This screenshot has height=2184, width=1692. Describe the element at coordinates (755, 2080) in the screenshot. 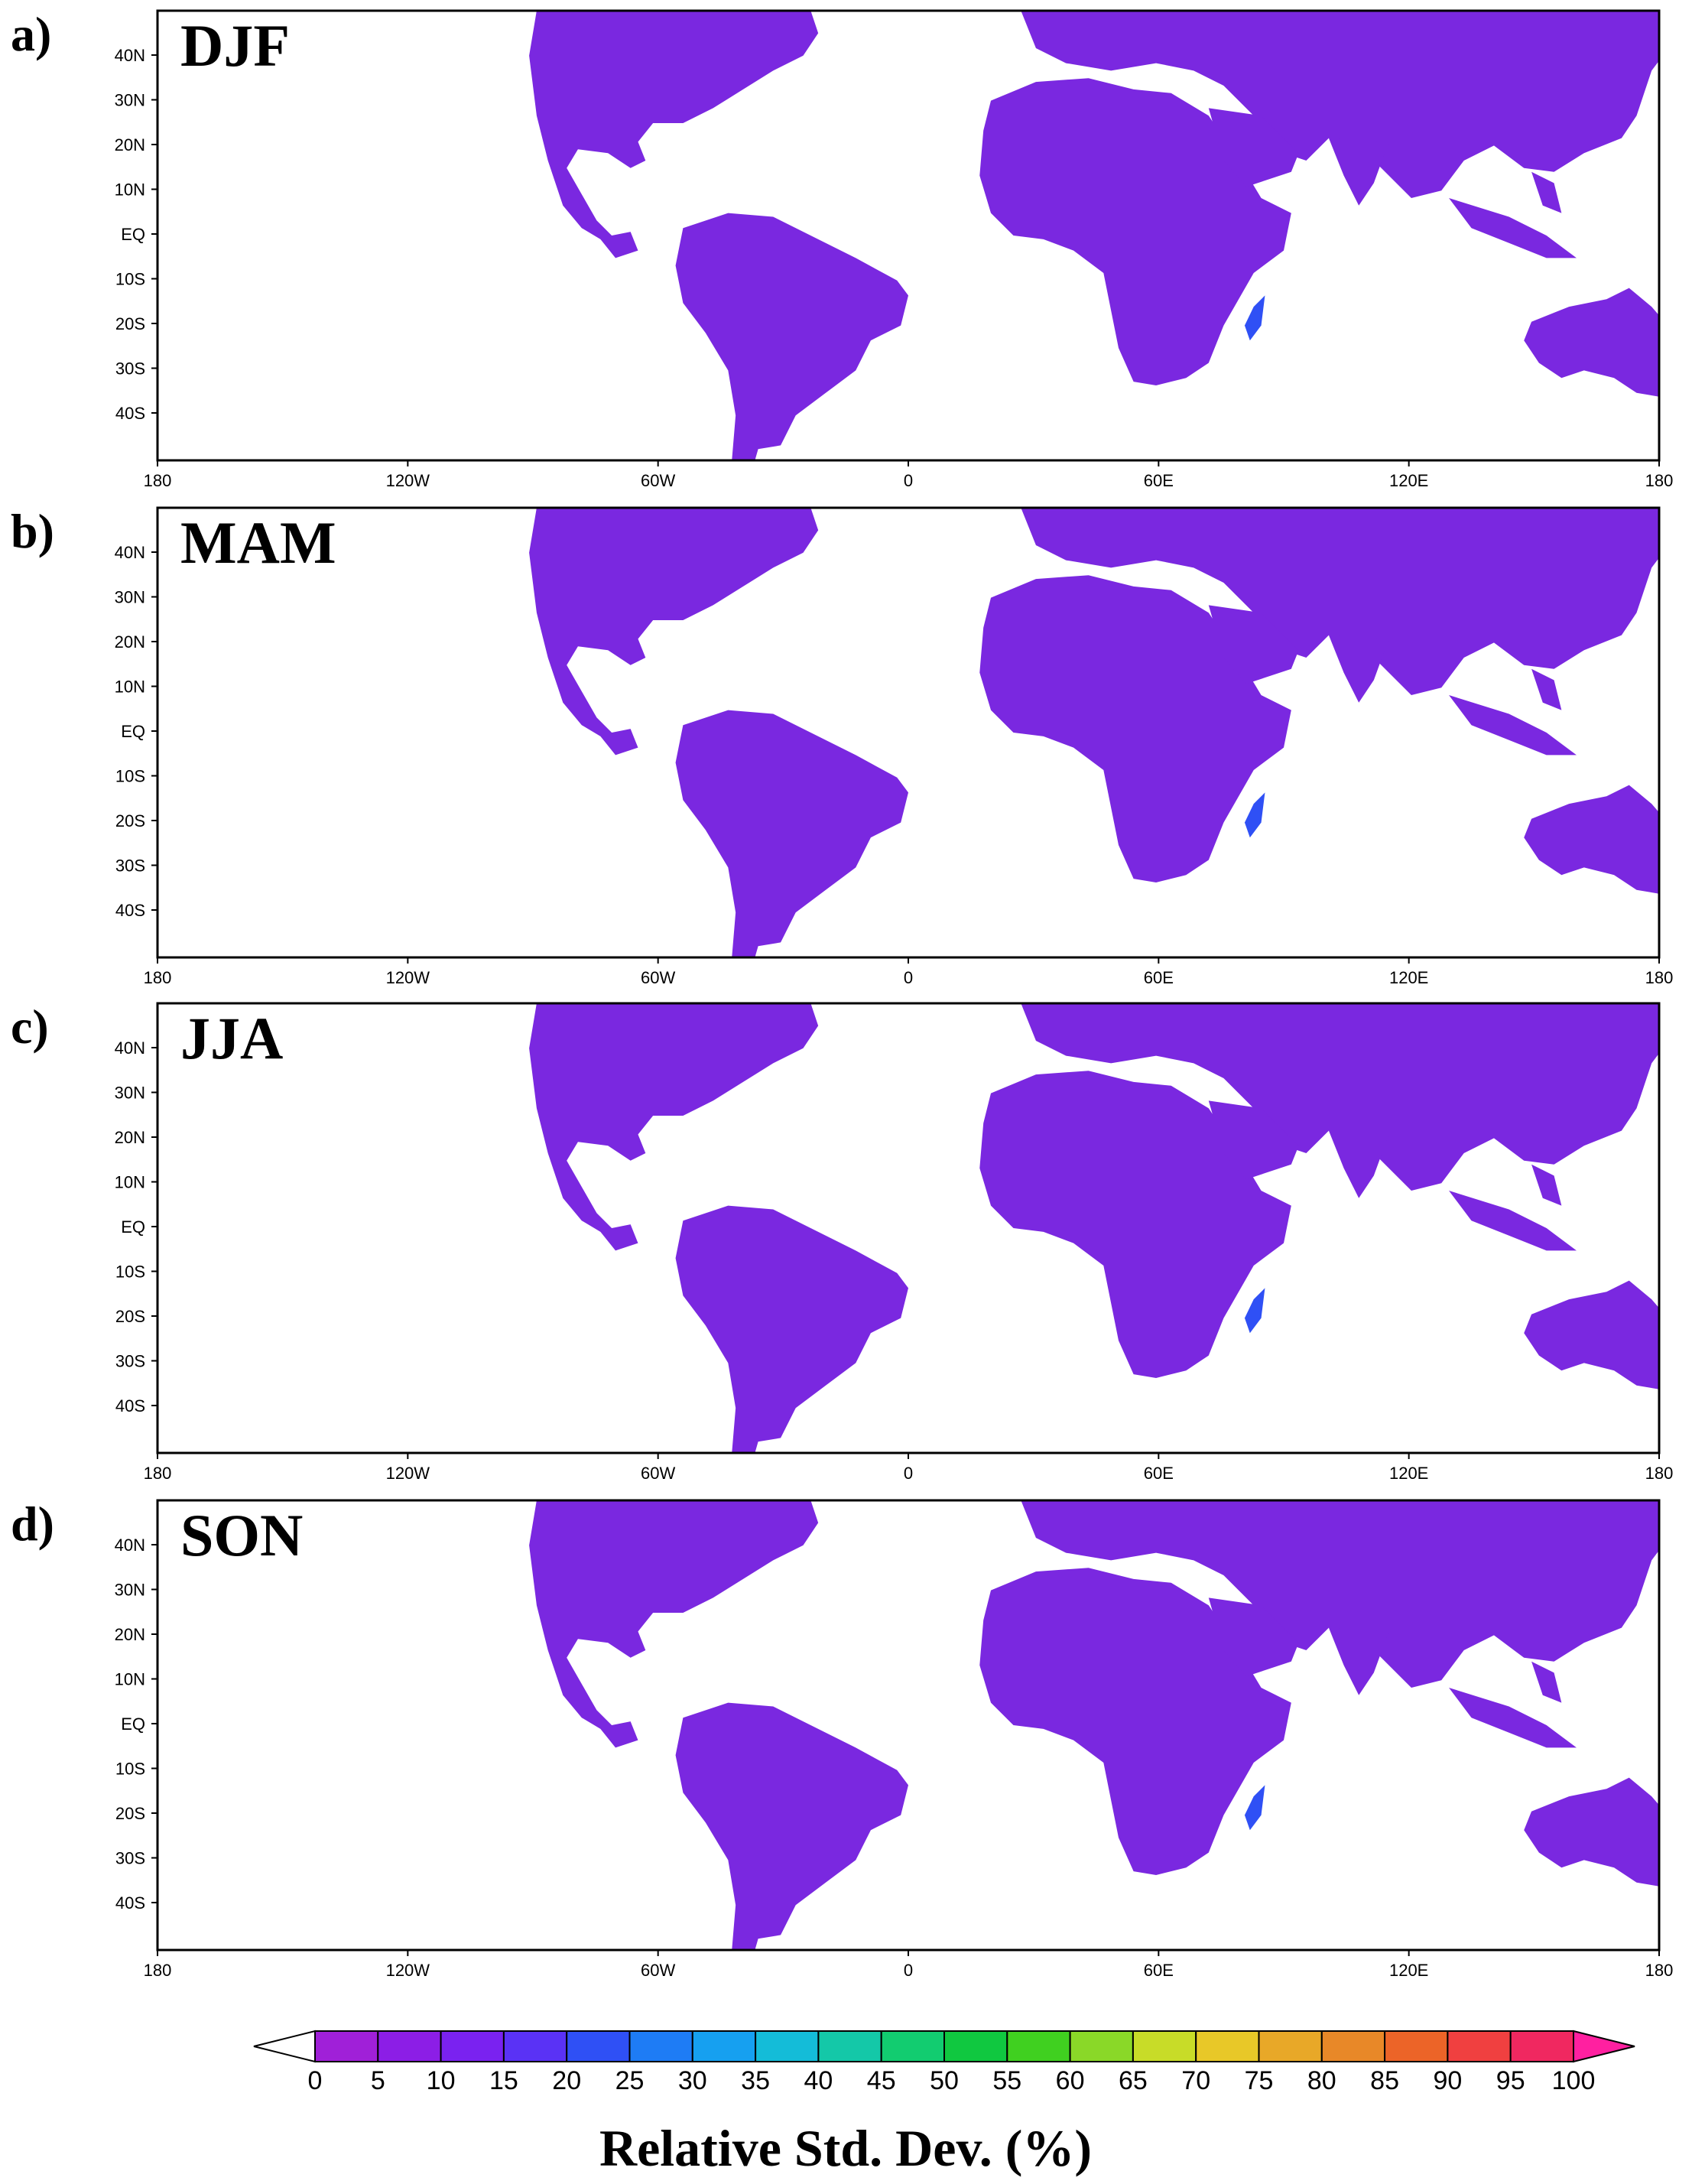

I see `colorbar-tick-label: 35` at that location.